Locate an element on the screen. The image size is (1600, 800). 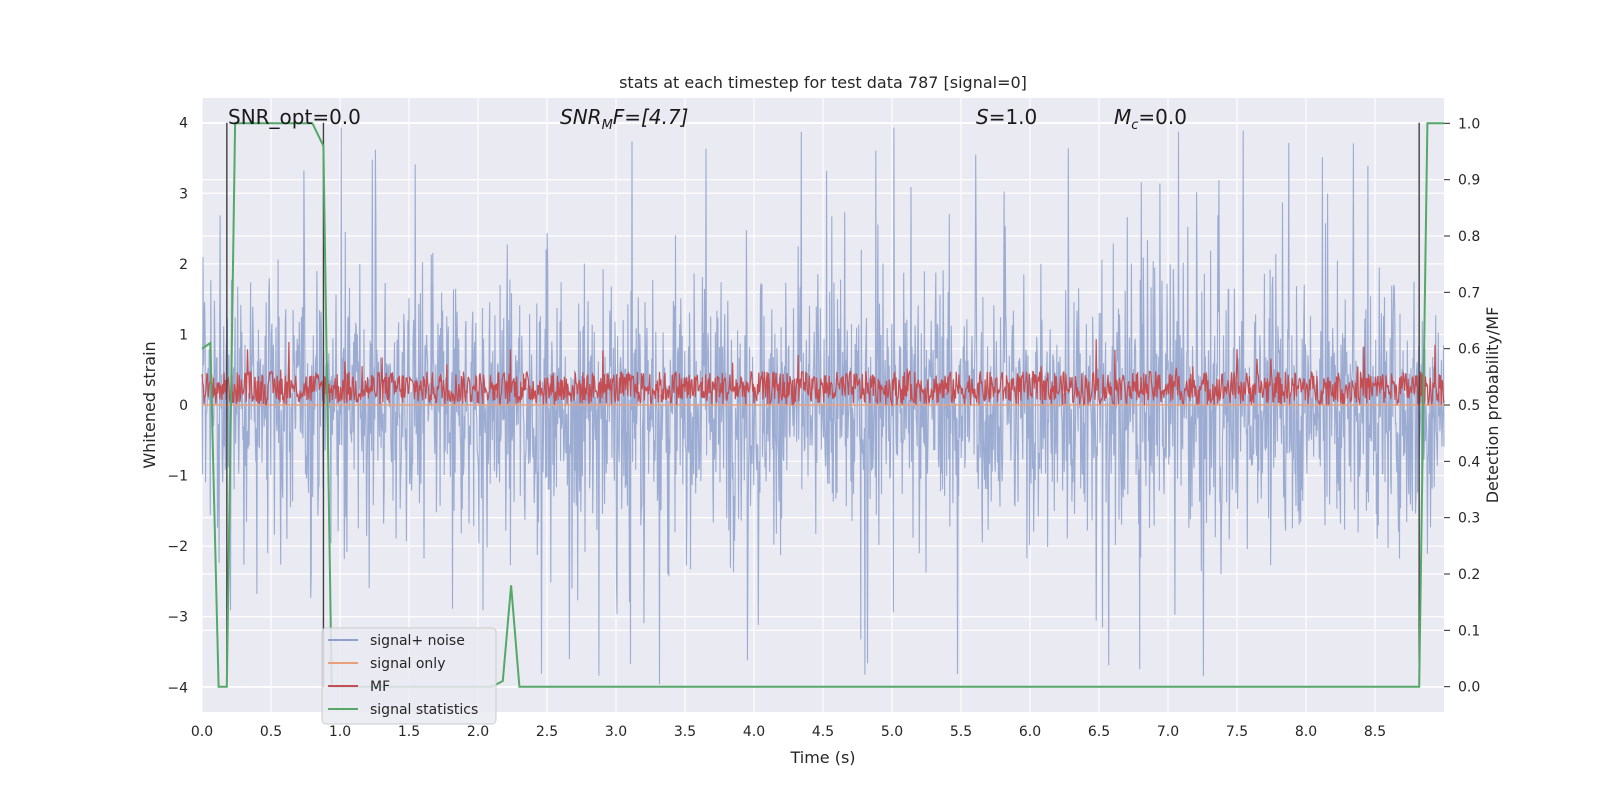
x-tick-label-14: 7.0 is located at coordinates (1168, 732).